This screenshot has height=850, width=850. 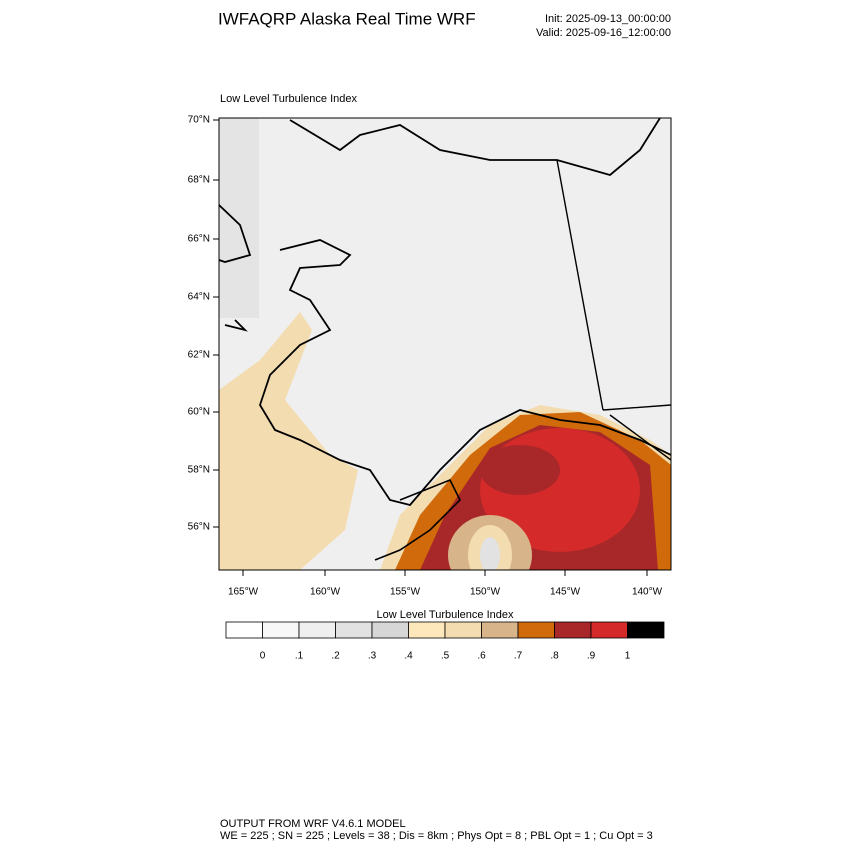 I want to click on valid-time: Valid: 2025-09-16_12:00:00, so click(x=603, y=33).